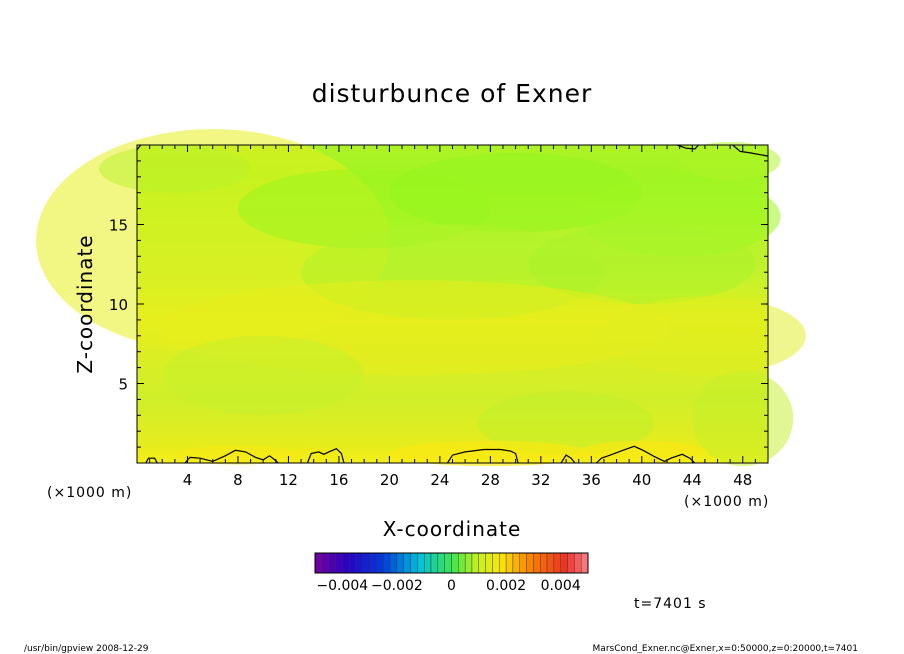  What do you see at coordinates (641, 480) in the screenshot?
I see `x-tick-label: 40` at bounding box center [641, 480].